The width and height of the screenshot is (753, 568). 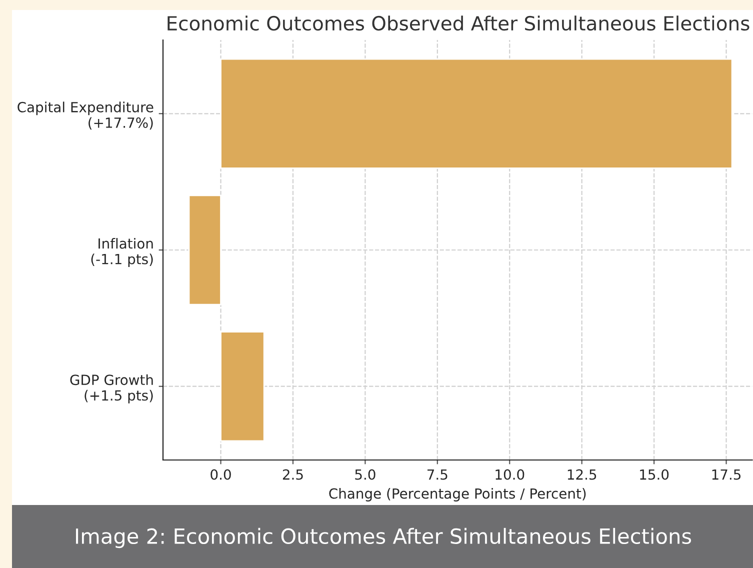 What do you see at coordinates (111, 389) in the screenshot?
I see `y-tick-label: GDP Growth (+1.5 pts)` at bounding box center [111, 389].